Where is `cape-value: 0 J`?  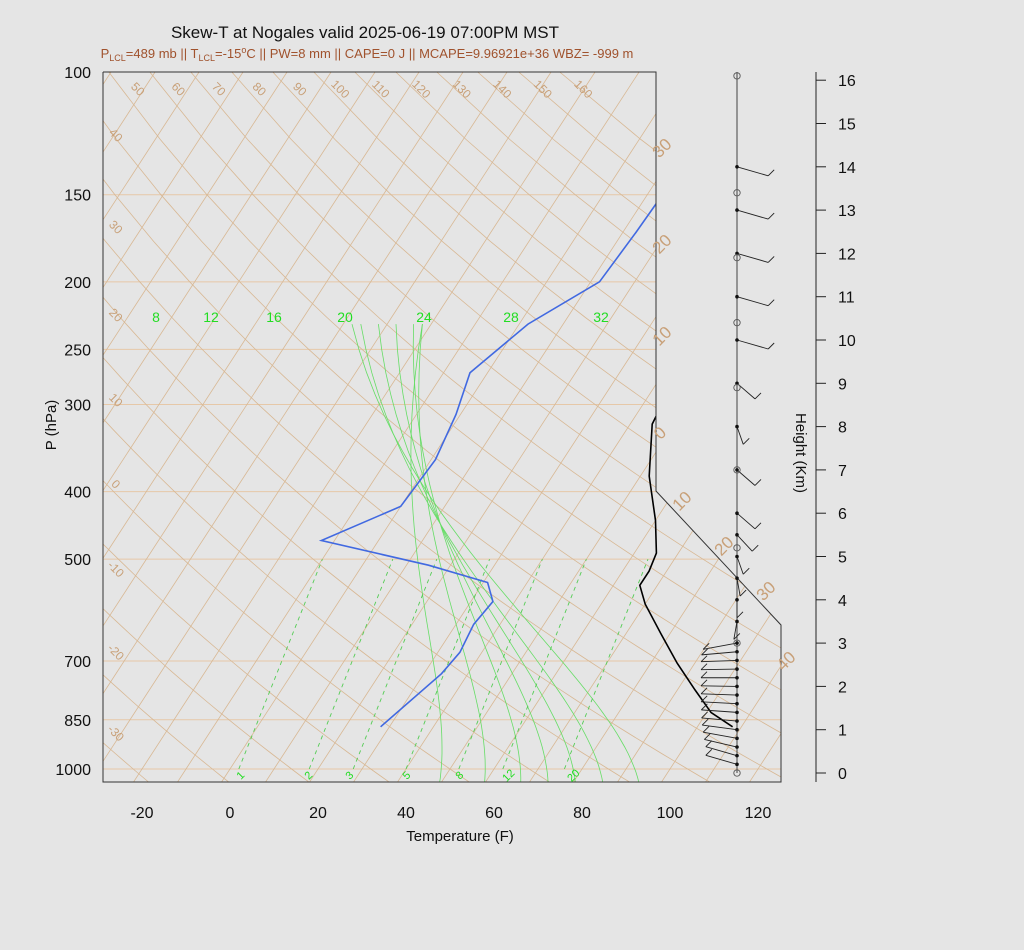 cape-value: 0 J is located at coordinates (396, 53).